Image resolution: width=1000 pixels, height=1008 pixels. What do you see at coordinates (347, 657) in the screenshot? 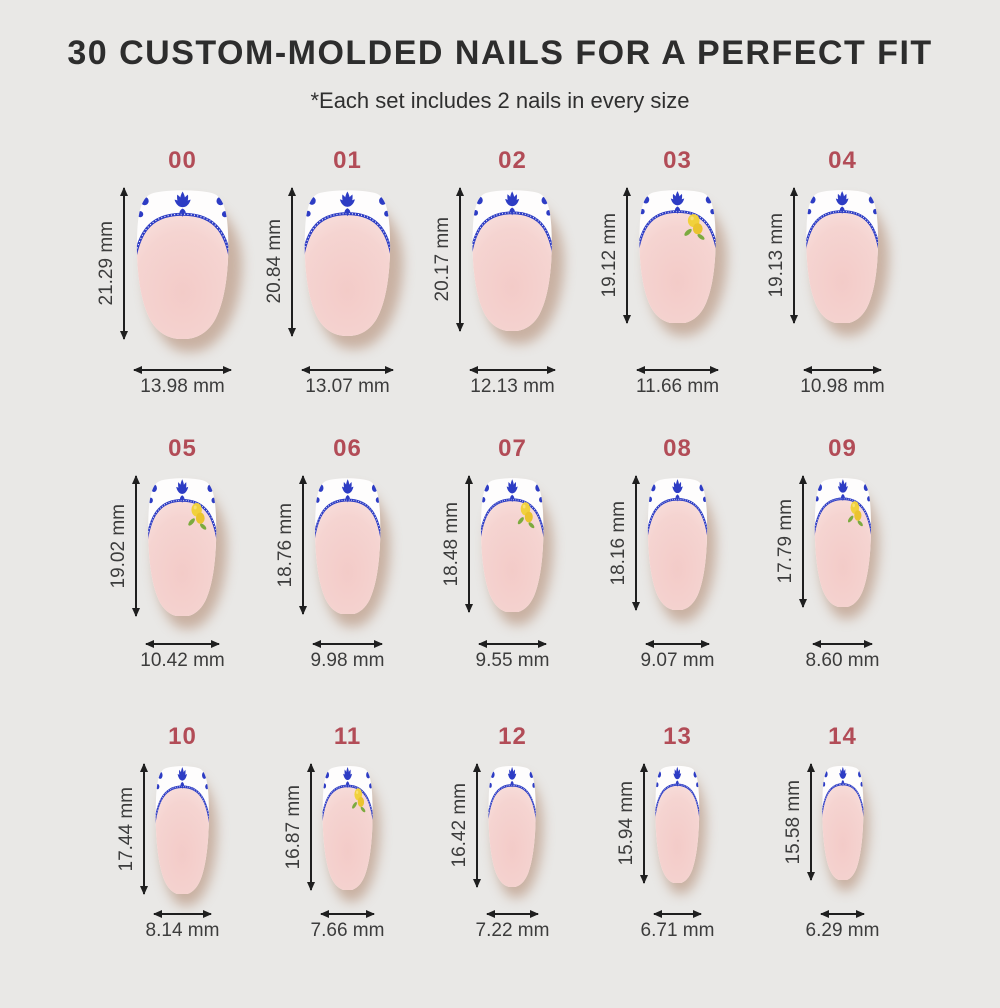
I see `width-measure: 9.98 mm` at bounding box center [347, 657].